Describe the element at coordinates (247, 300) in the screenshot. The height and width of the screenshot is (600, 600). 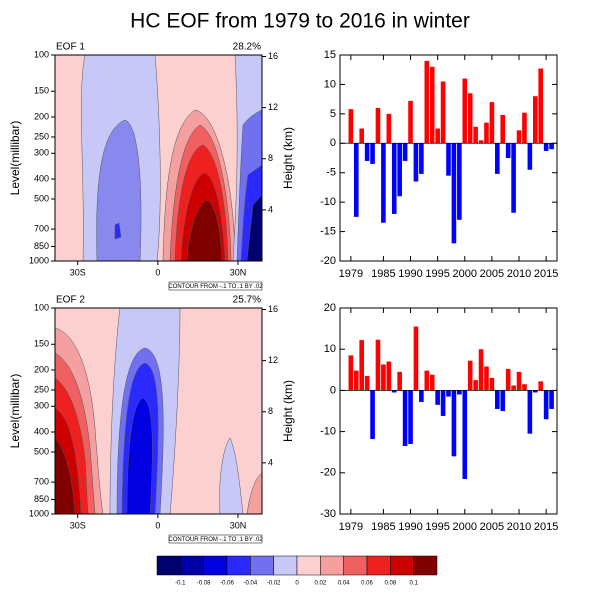
I see `variance-label: 25.7%` at that location.